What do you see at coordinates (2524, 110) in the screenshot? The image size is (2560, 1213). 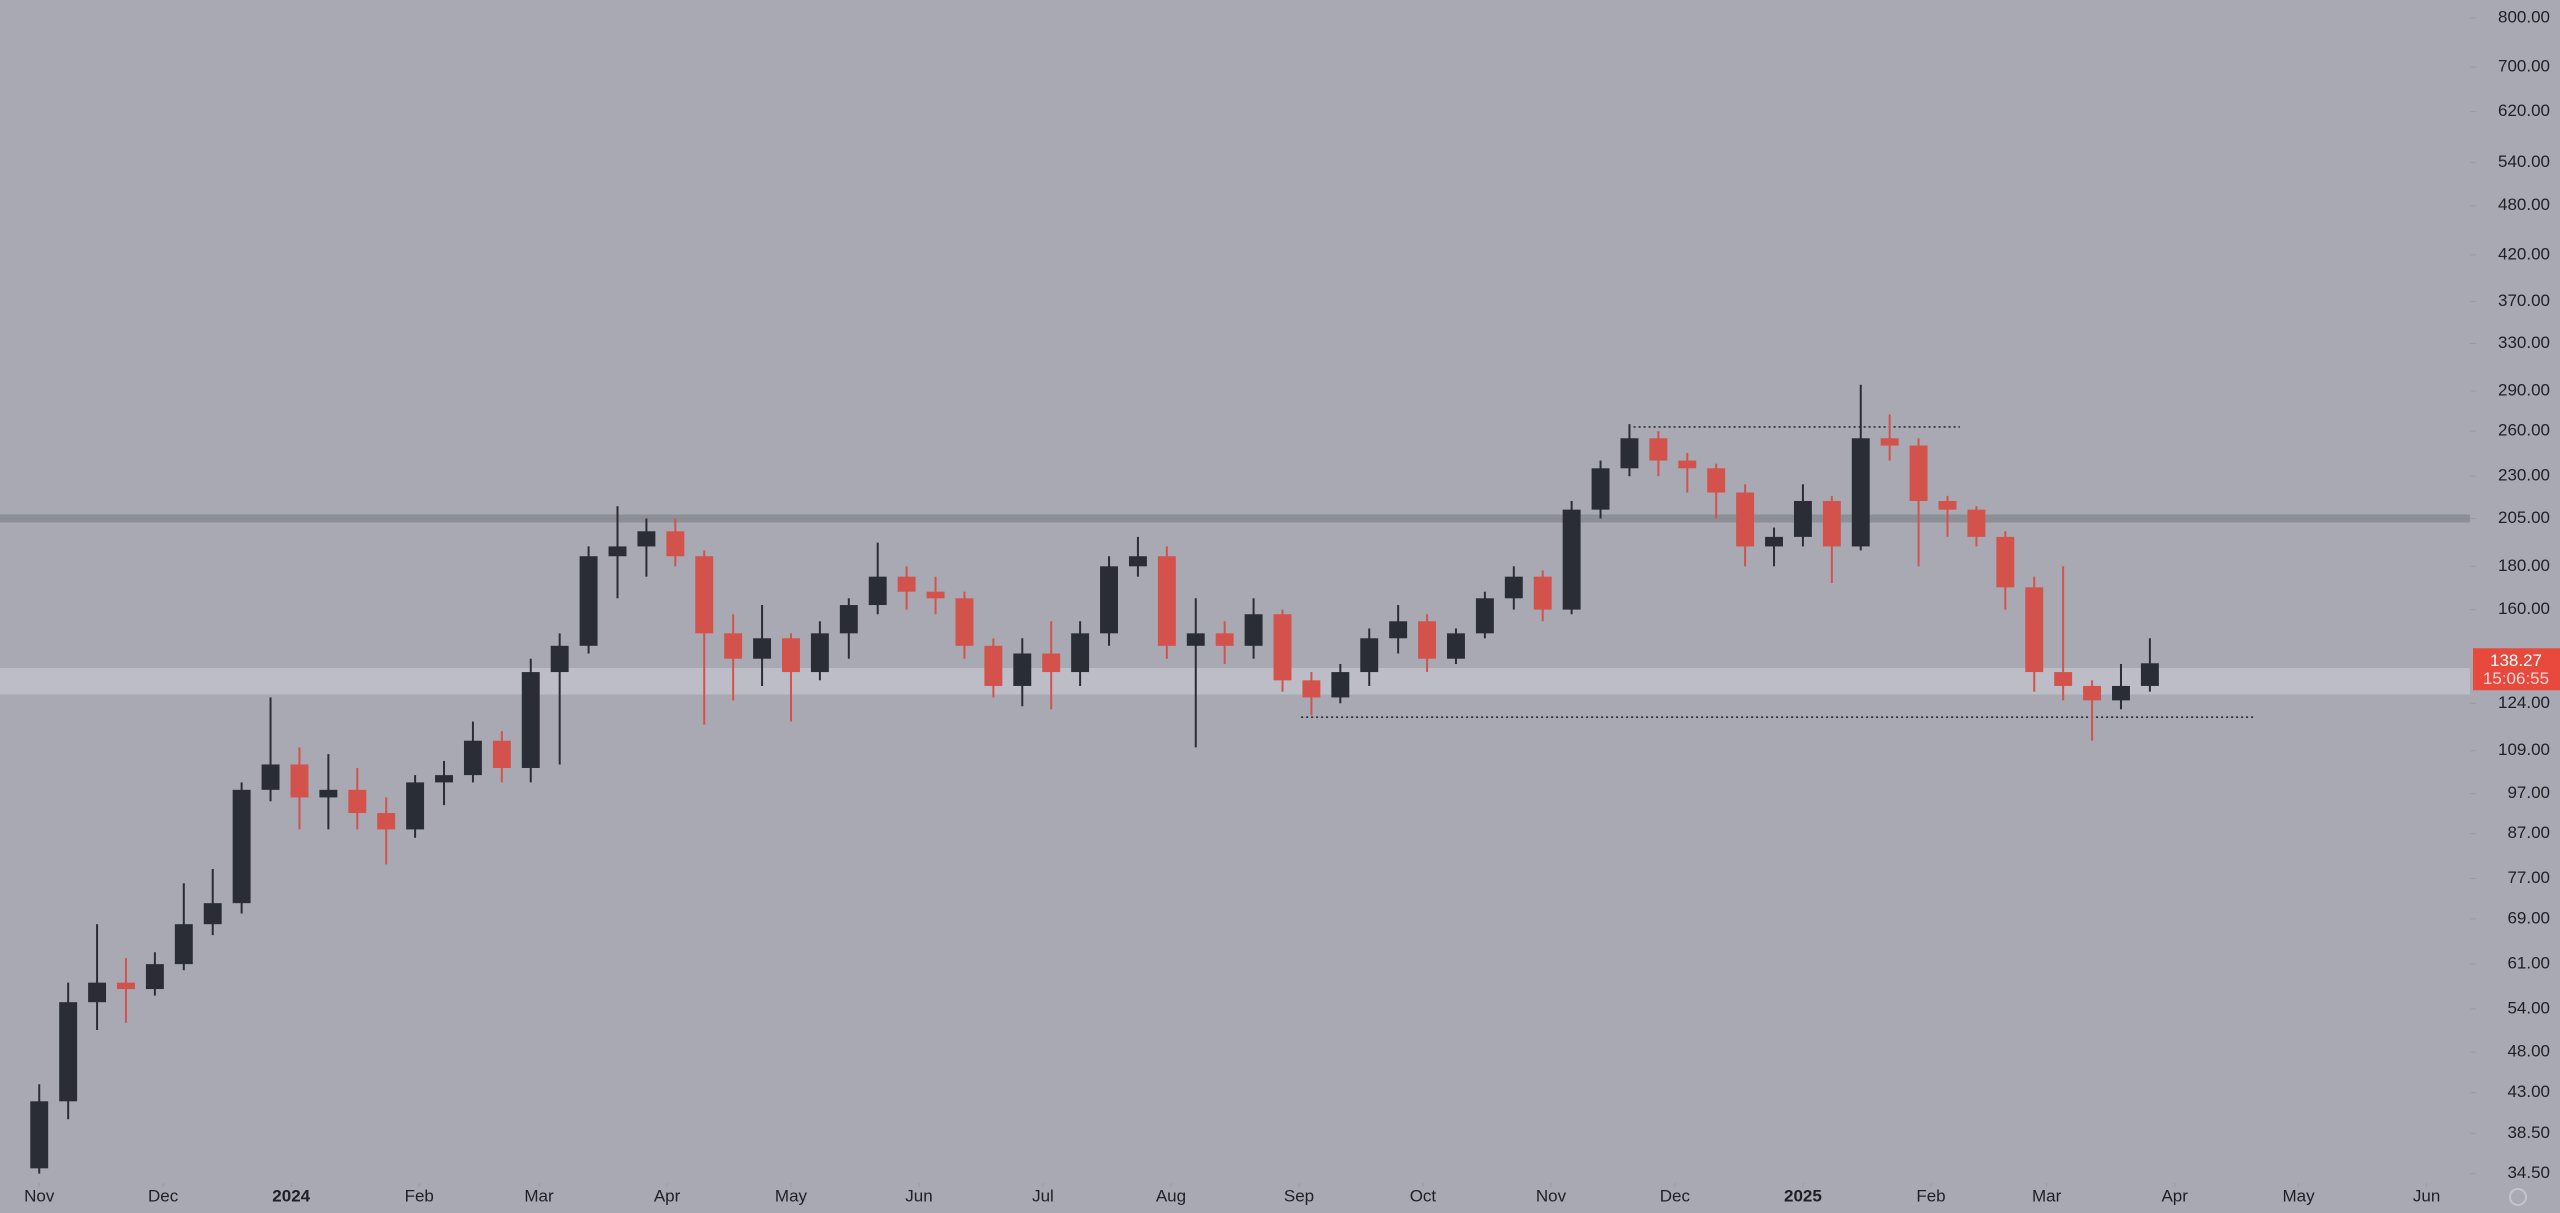 I see `y-tick-label: 620.00` at bounding box center [2524, 110].